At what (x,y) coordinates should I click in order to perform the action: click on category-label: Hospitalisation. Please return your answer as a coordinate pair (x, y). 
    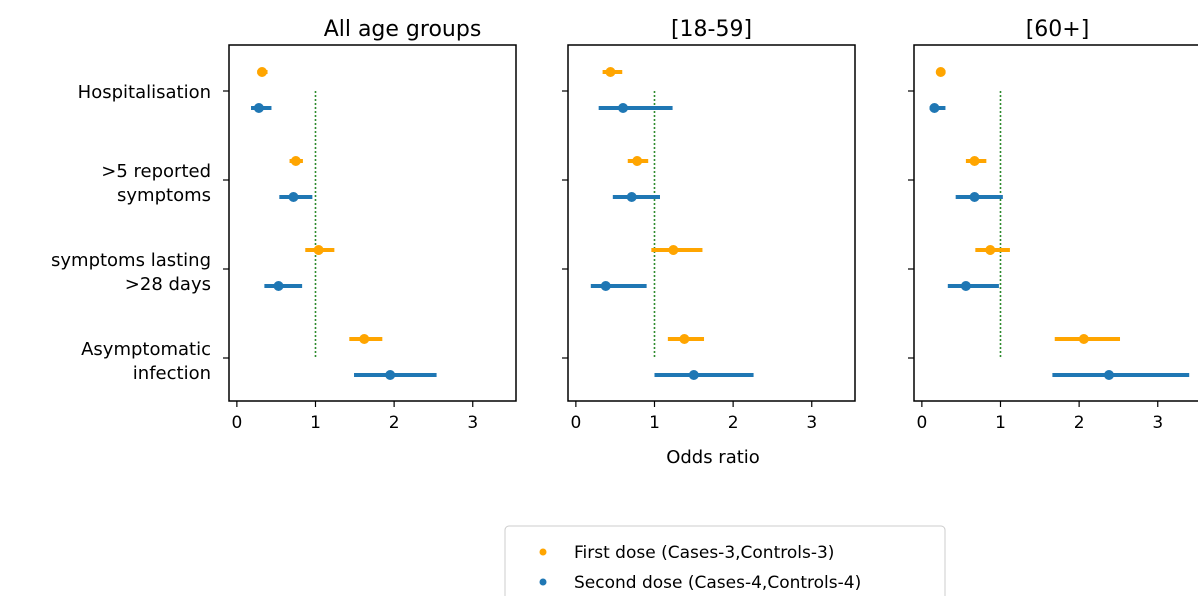
    Looking at the image, I should click on (144, 92).